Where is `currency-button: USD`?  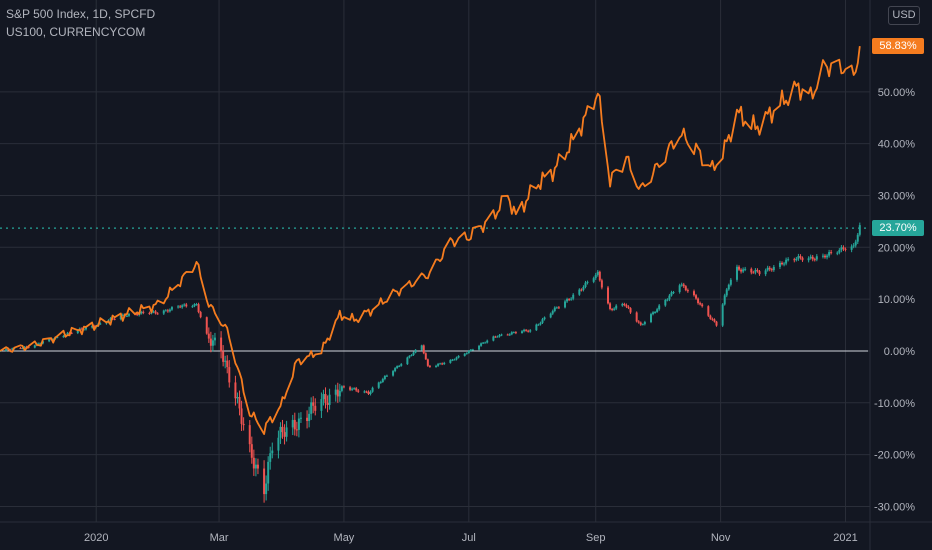
currency-button: USD is located at coordinates (904, 15).